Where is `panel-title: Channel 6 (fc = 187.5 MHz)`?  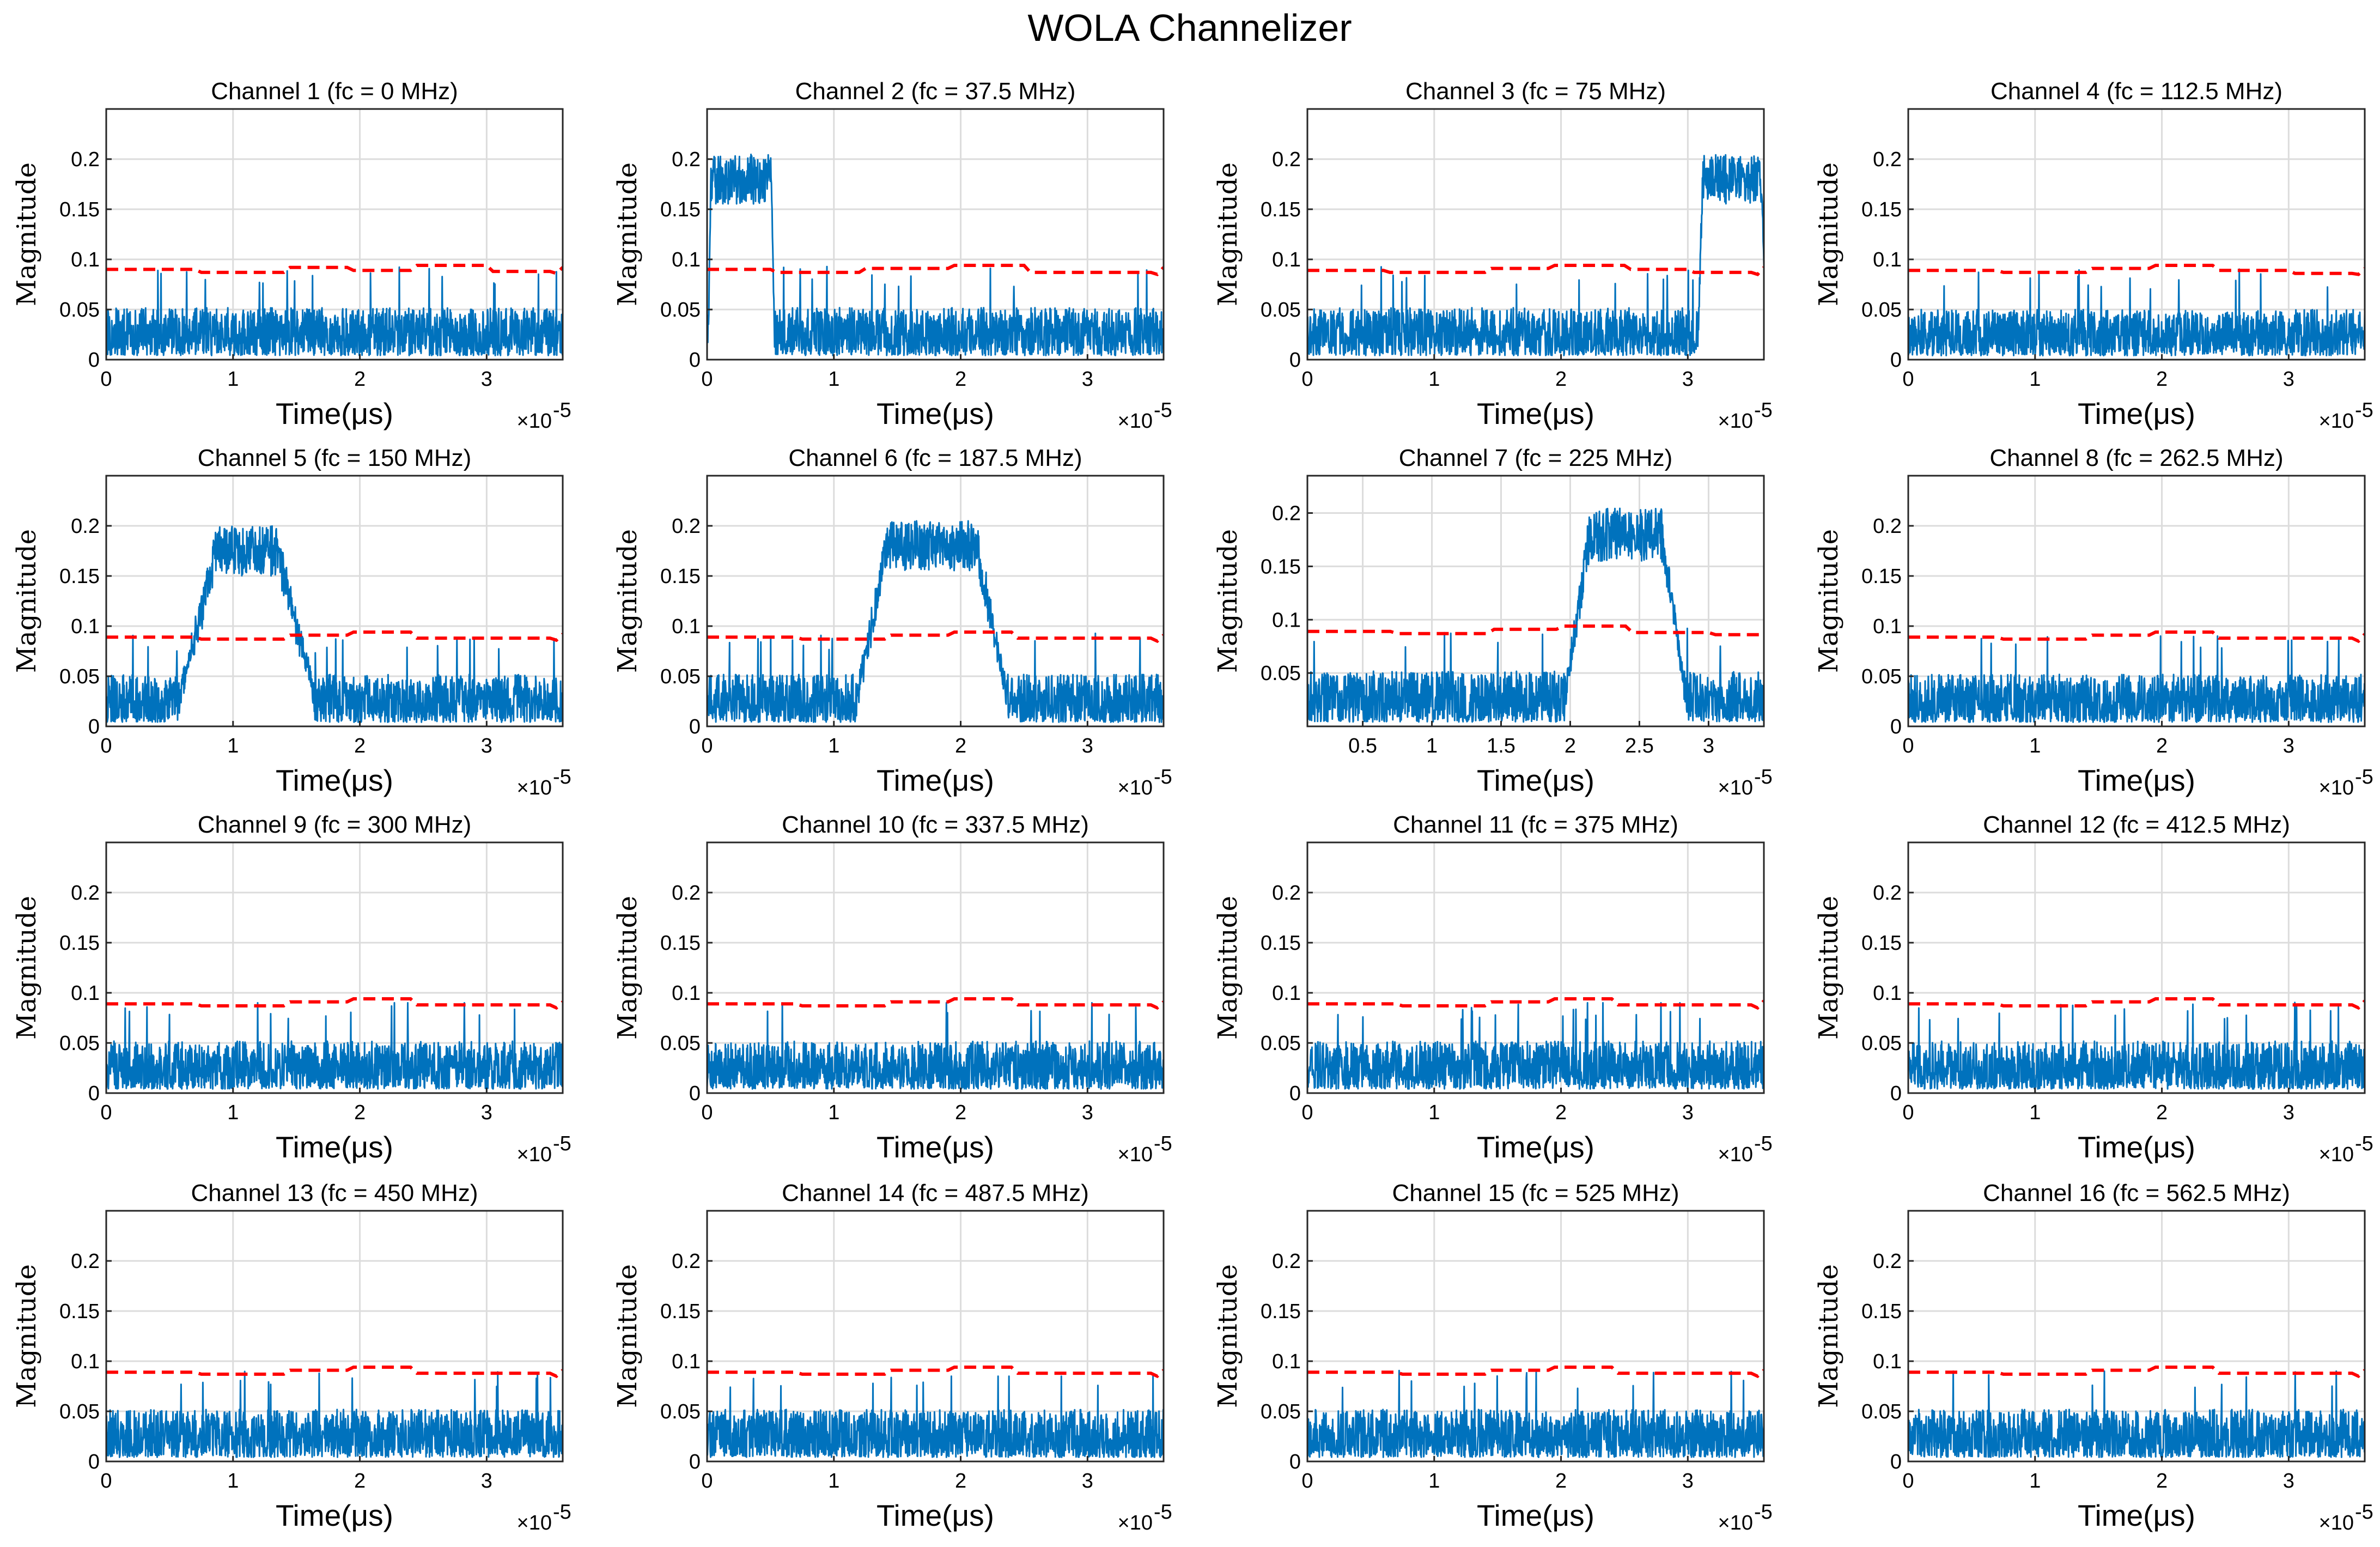
panel-title: Channel 6 (fc = 187.5 MHz) is located at coordinates (935, 458).